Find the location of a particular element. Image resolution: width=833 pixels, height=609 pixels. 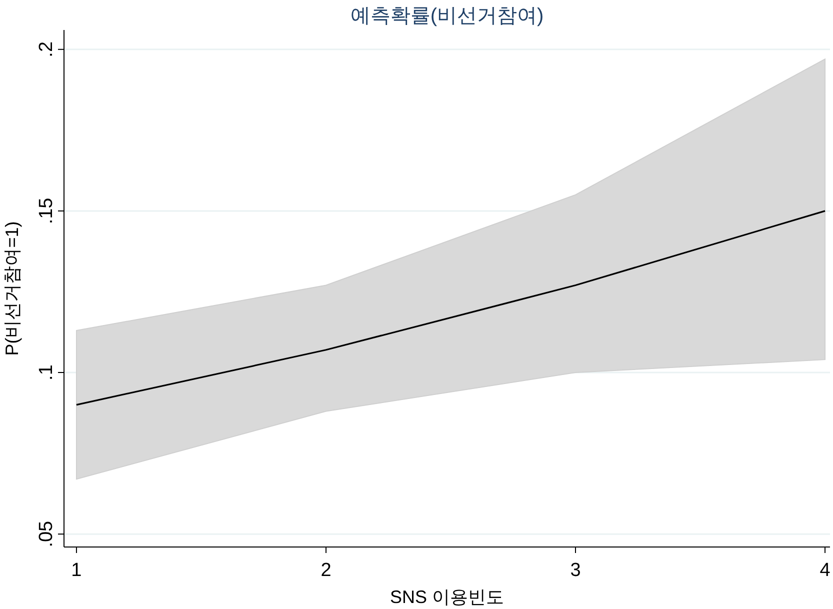

x-tick-label: 3 is located at coordinates (575, 570).